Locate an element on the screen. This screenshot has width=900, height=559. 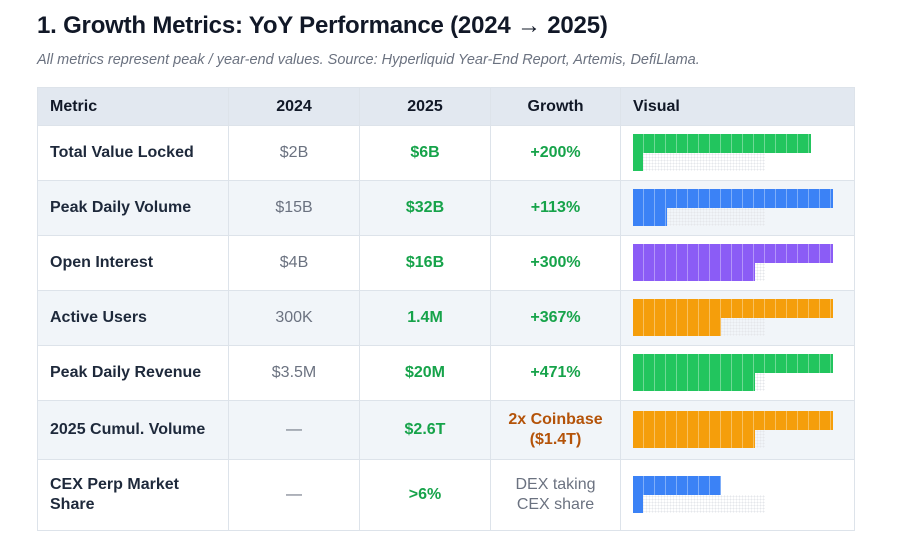
value-2025: >6% is located at coordinates (425, 495).